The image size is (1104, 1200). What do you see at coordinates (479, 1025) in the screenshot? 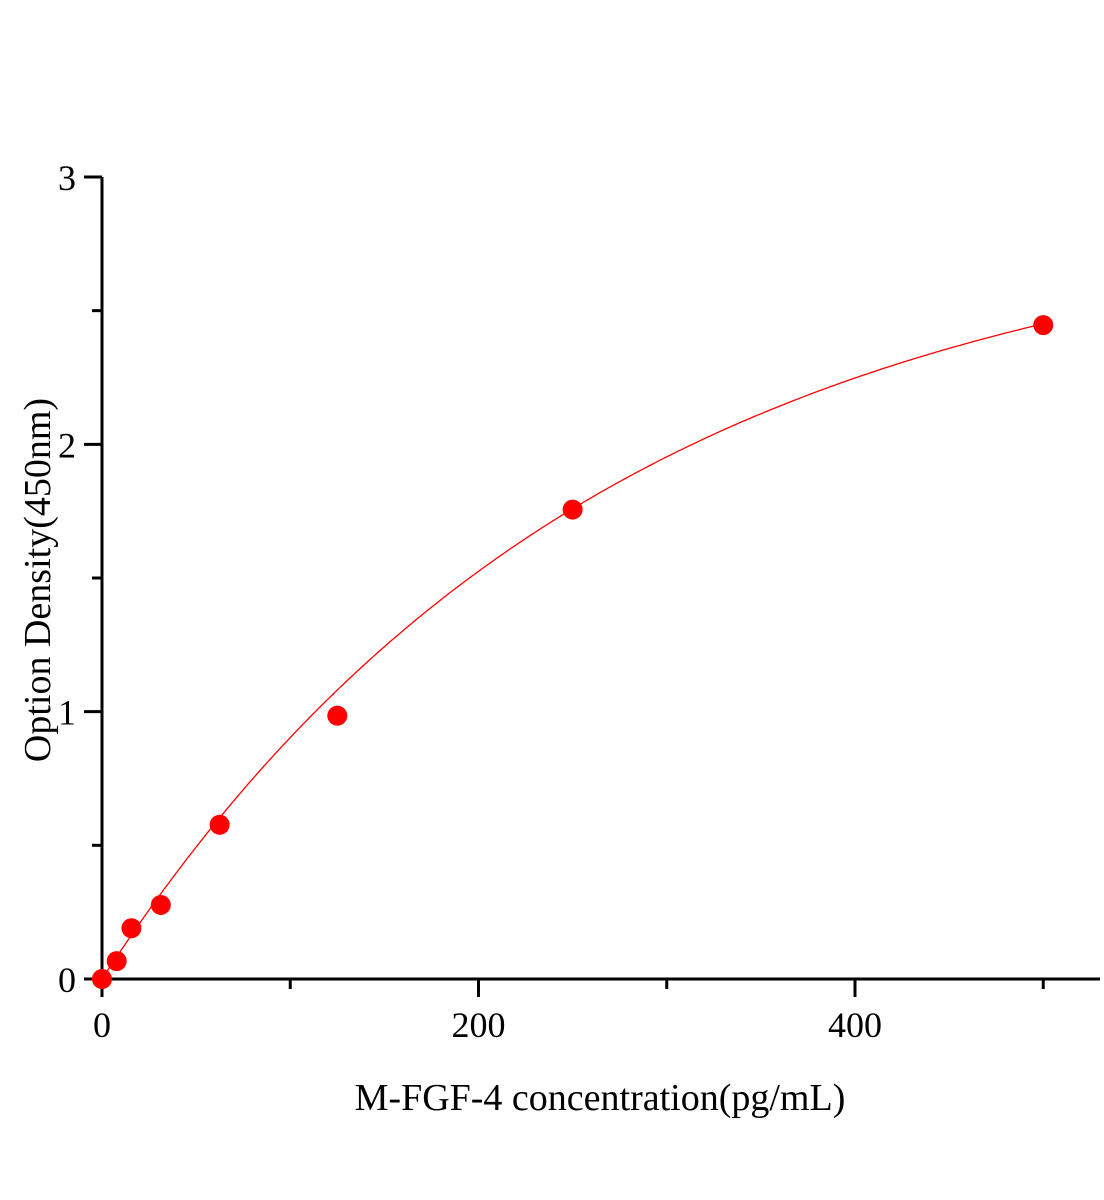
I see `x-tick-label: 200` at bounding box center [479, 1025].